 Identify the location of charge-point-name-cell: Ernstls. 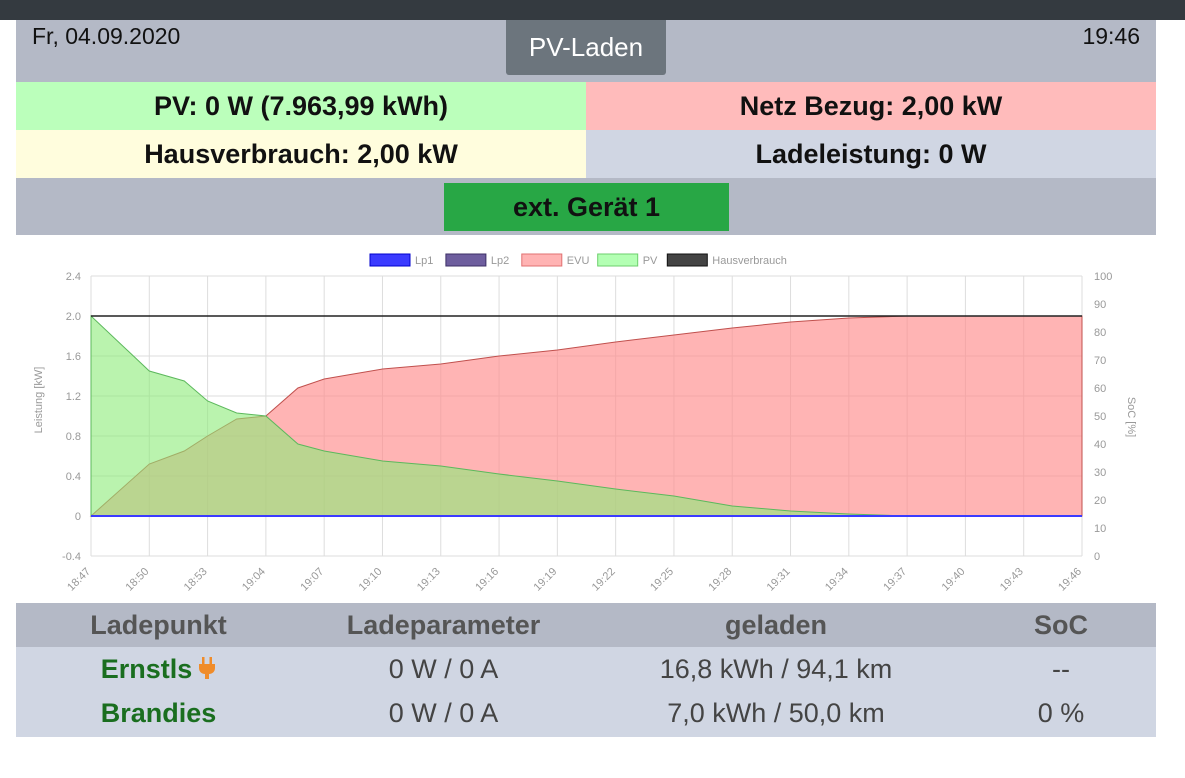
(158, 669).